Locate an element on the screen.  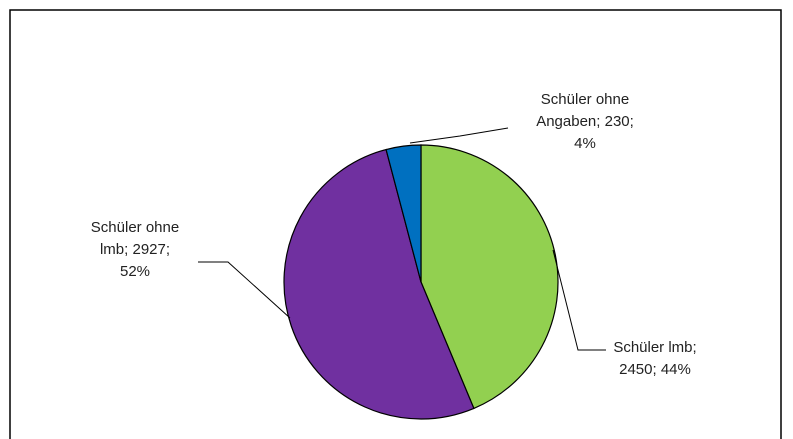
data-label: Schüler ohne Angaben; 230; 4% is located at coordinates (585, 121).